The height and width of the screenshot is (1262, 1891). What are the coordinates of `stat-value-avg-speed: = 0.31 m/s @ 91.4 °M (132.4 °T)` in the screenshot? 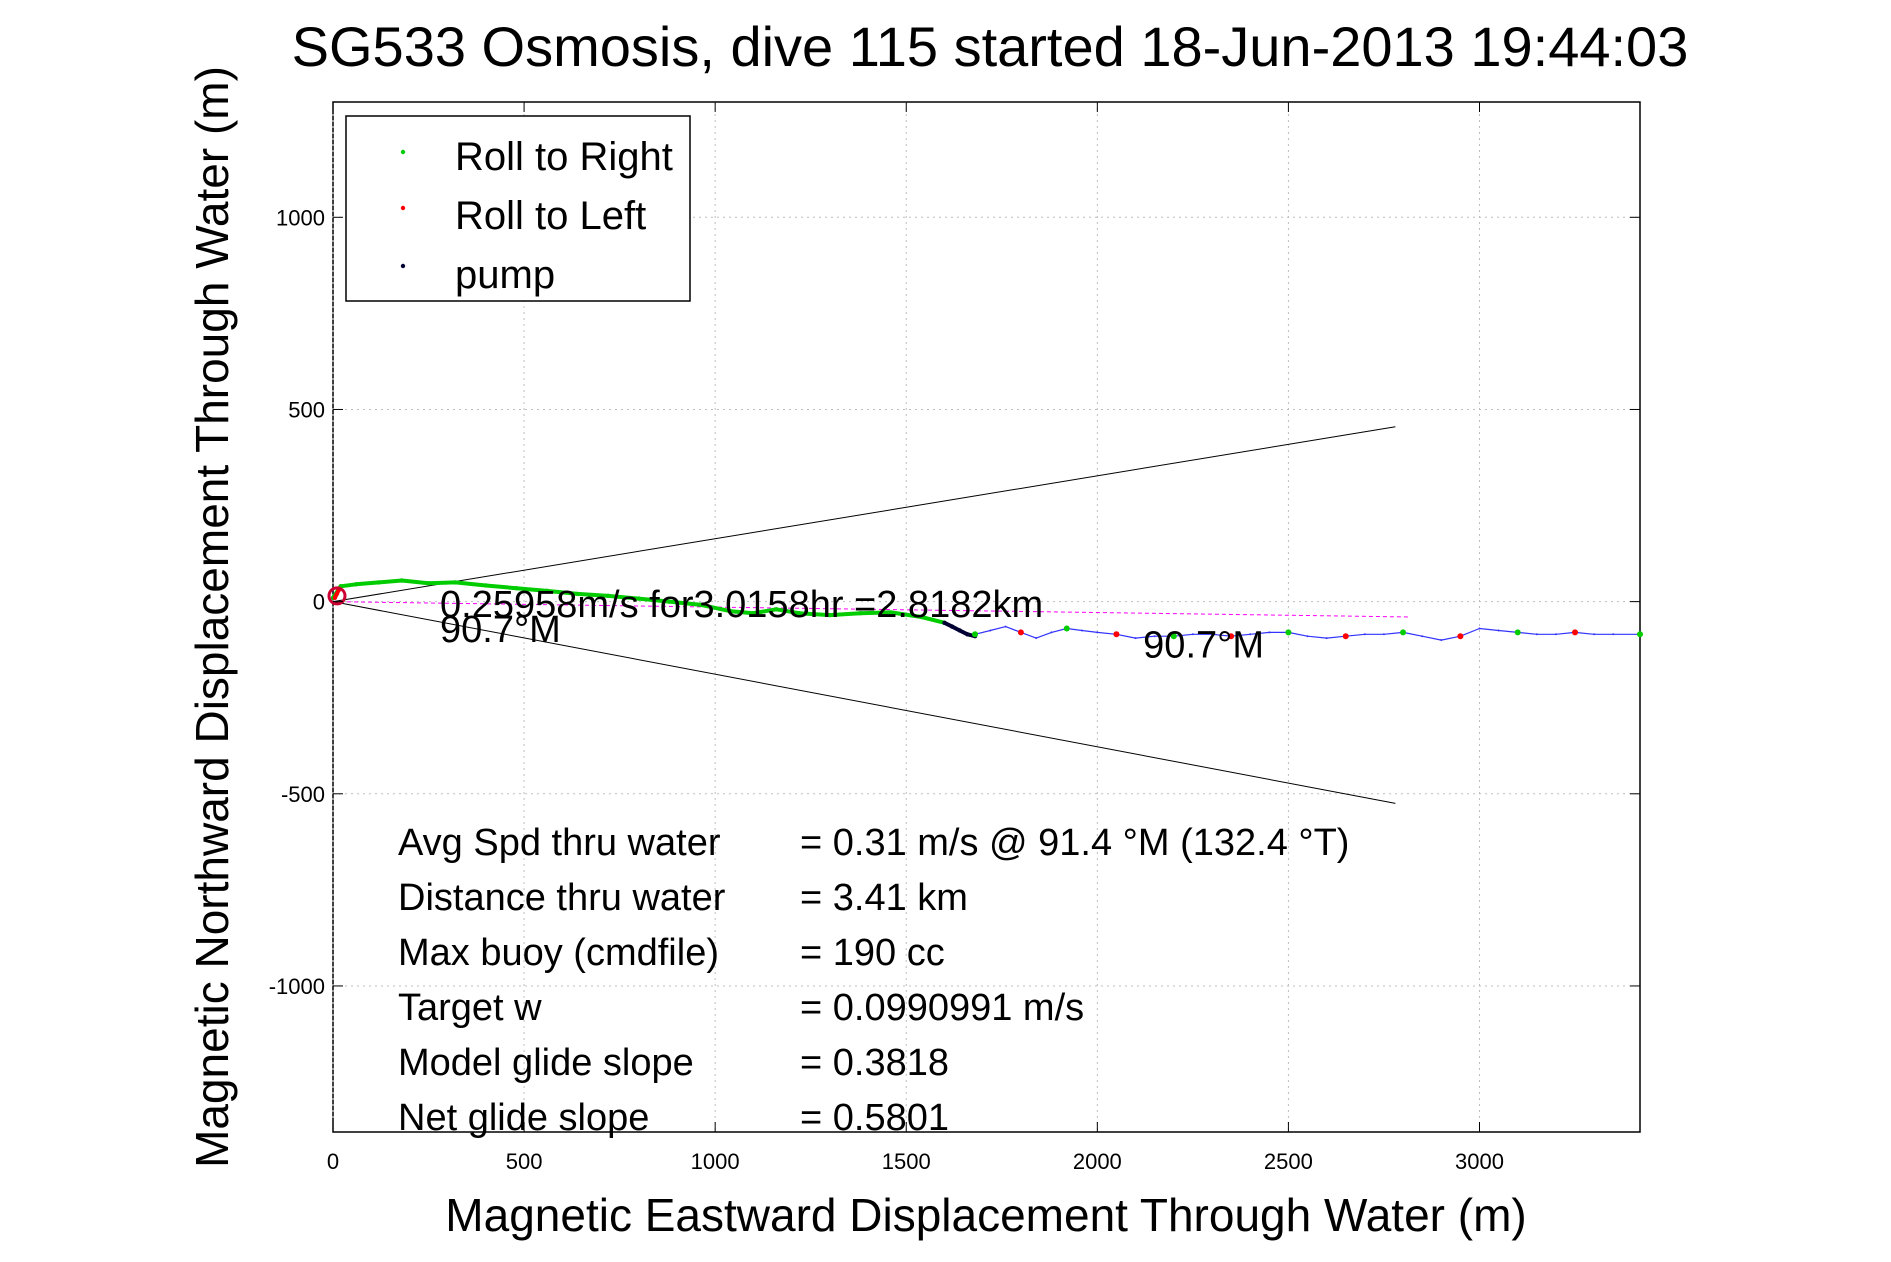 It's located at (1074, 843).